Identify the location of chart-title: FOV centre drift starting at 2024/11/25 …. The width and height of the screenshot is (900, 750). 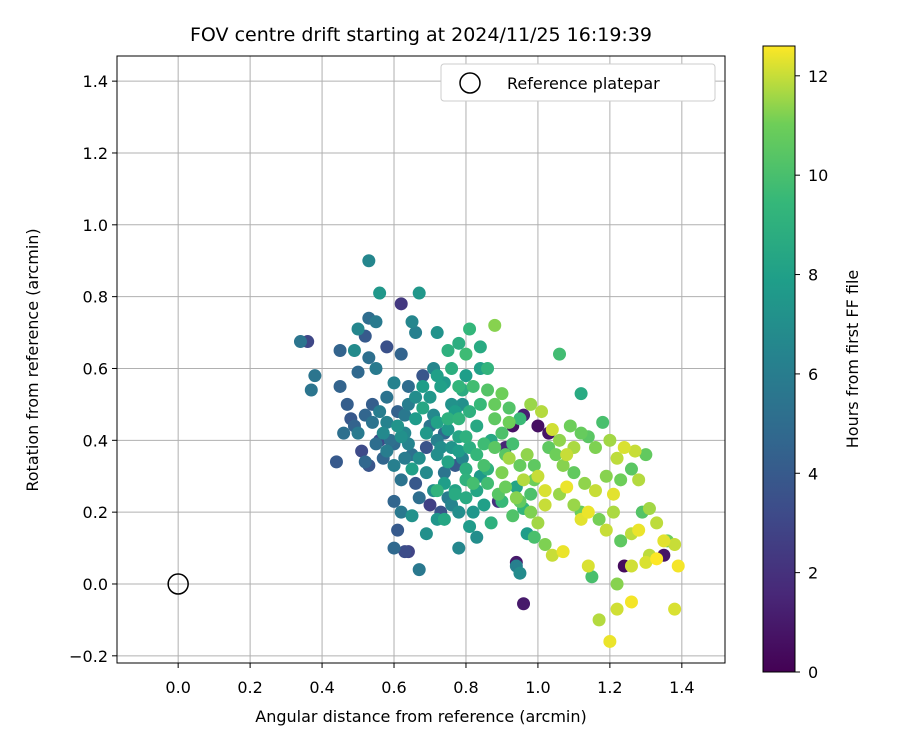
(421, 35).